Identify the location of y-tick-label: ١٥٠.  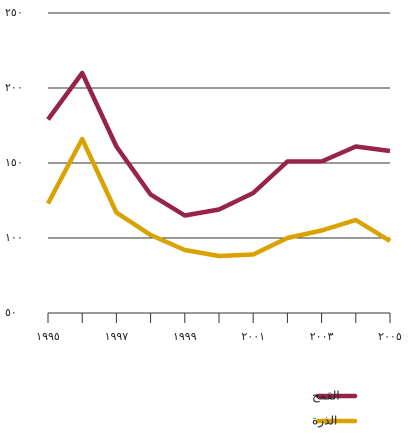
(14, 162).